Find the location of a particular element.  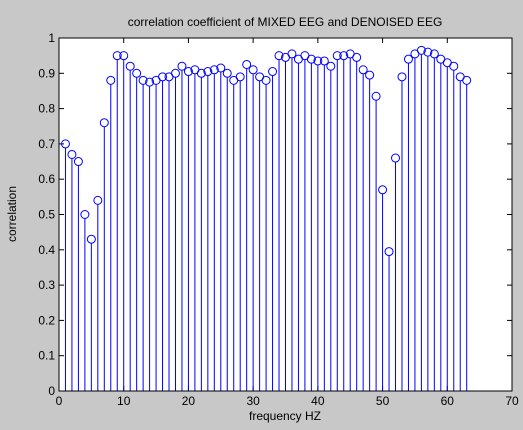

y-axis-label: correlation is located at coordinates (12, 214).